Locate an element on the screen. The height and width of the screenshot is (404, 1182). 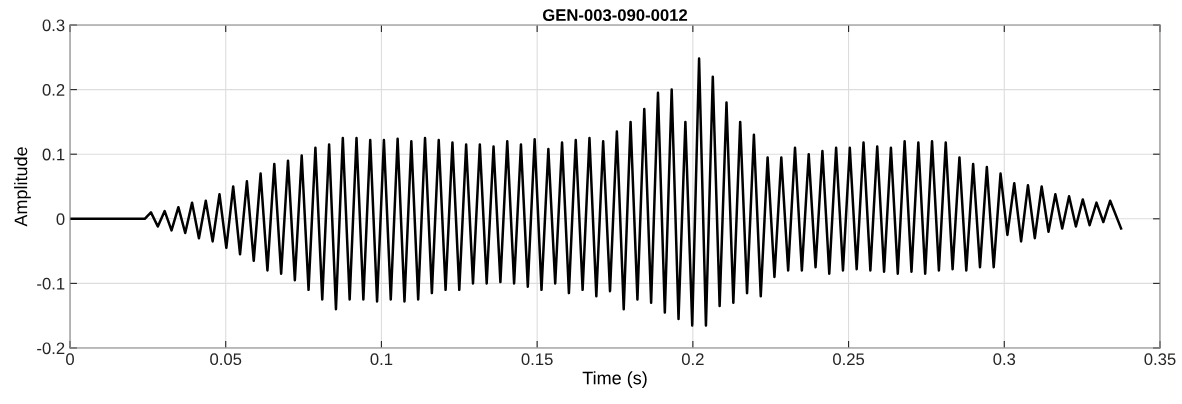
y-tick-label: 0.2 is located at coordinates (53, 90).